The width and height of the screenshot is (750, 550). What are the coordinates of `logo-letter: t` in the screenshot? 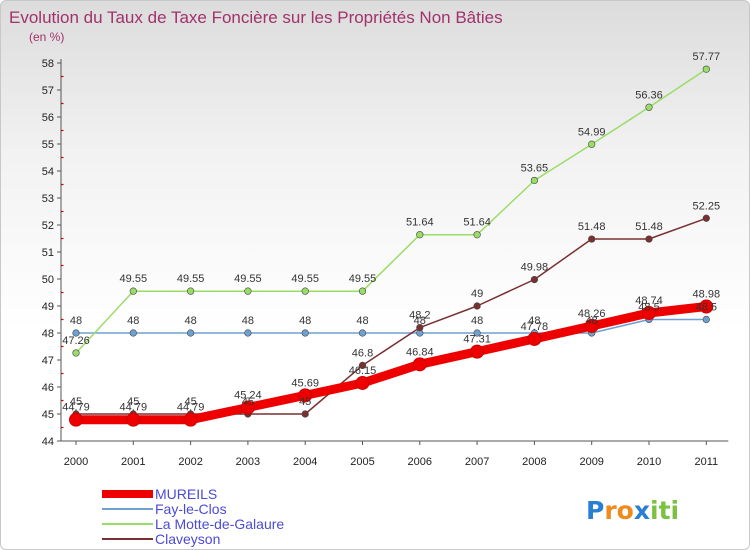 It's located at (665, 510).